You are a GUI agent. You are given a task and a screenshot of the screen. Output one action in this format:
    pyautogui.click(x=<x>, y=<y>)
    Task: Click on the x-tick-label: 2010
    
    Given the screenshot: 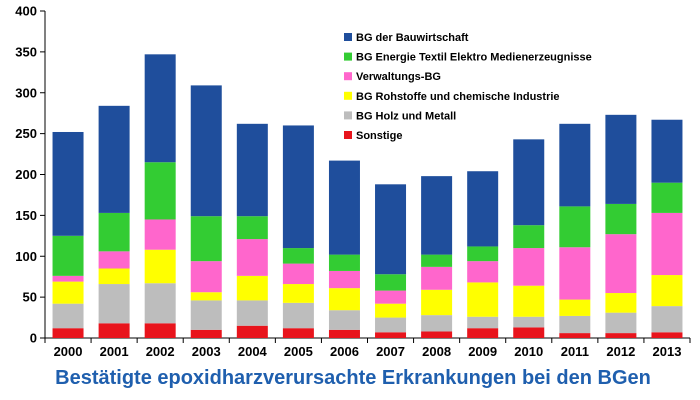 What is the action you would take?
    pyautogui.click(x=528, y=351)
    